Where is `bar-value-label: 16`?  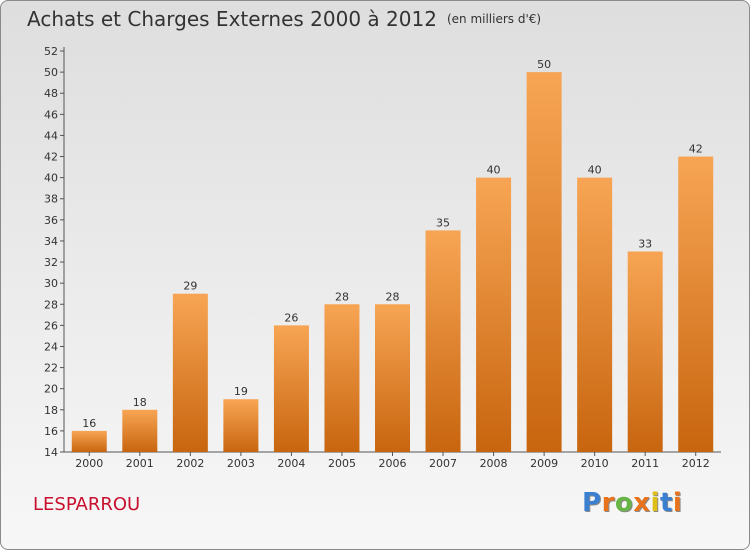 bar-value-label: 16 is located at coordinates (89, 423).